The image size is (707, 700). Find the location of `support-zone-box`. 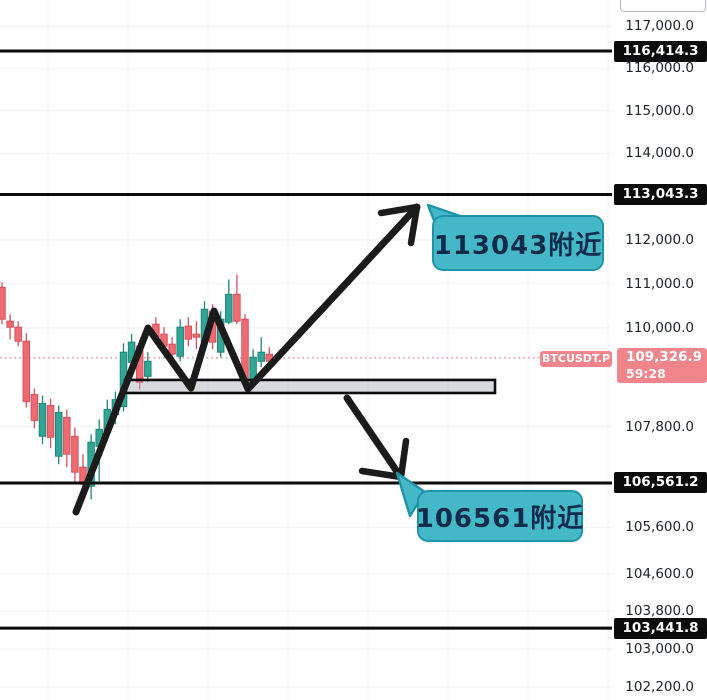

support-zone-box is located at coordinates (310, 386).